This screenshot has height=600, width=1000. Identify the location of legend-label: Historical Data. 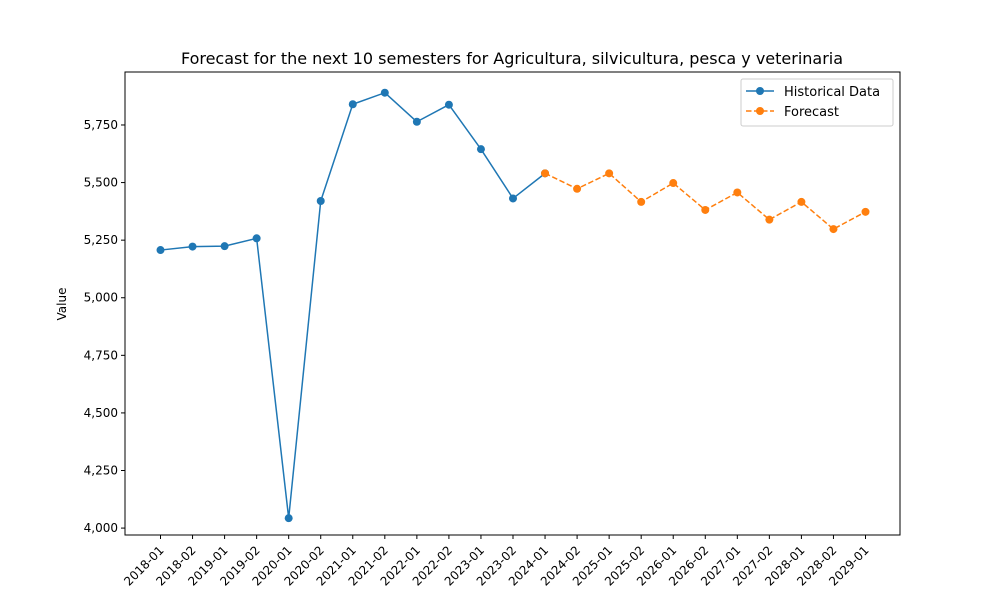
(832, 92).